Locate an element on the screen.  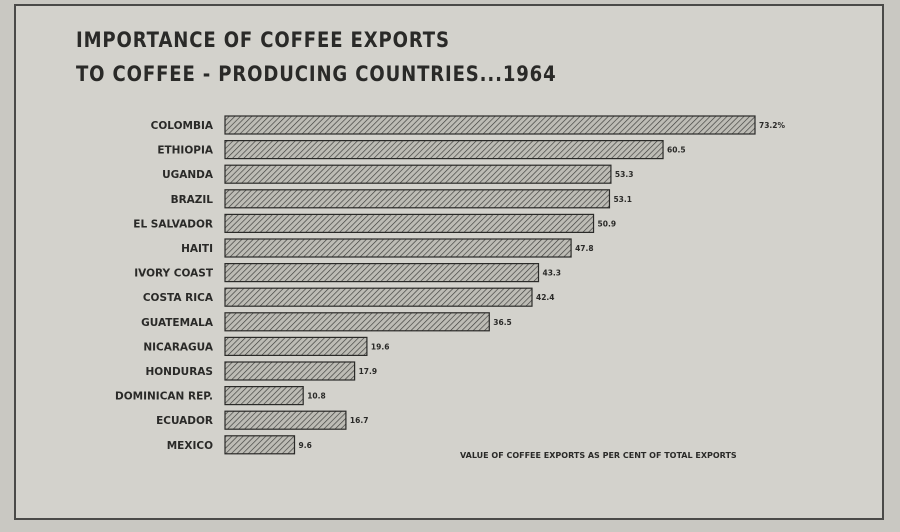
bar-el-salvador is located at coordinates (409, 223).